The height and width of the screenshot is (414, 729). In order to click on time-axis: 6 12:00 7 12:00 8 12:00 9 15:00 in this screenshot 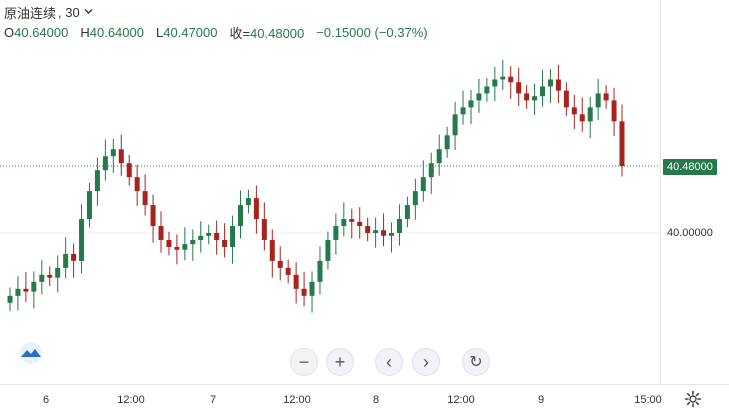, I will do `click(364, 399)`.